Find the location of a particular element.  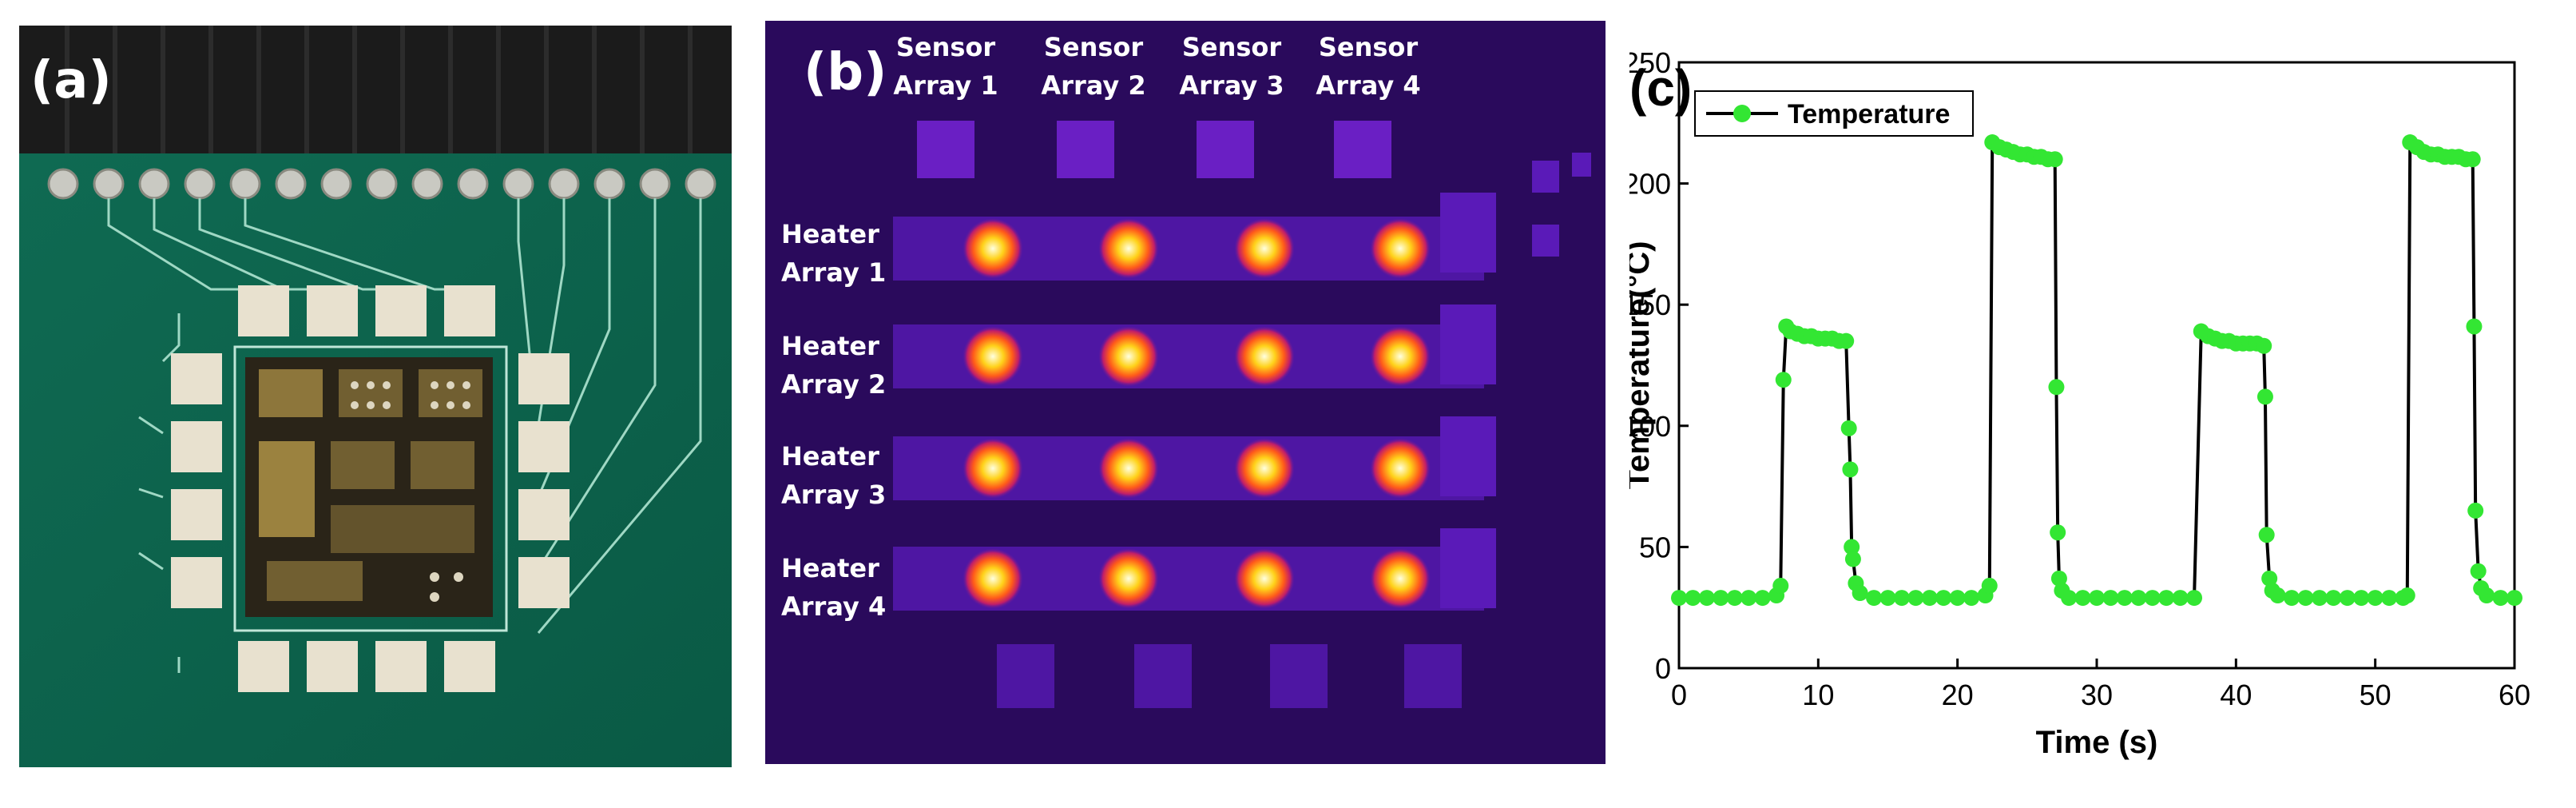

panel-a-label: (a) is located at coordinates (71, 80).